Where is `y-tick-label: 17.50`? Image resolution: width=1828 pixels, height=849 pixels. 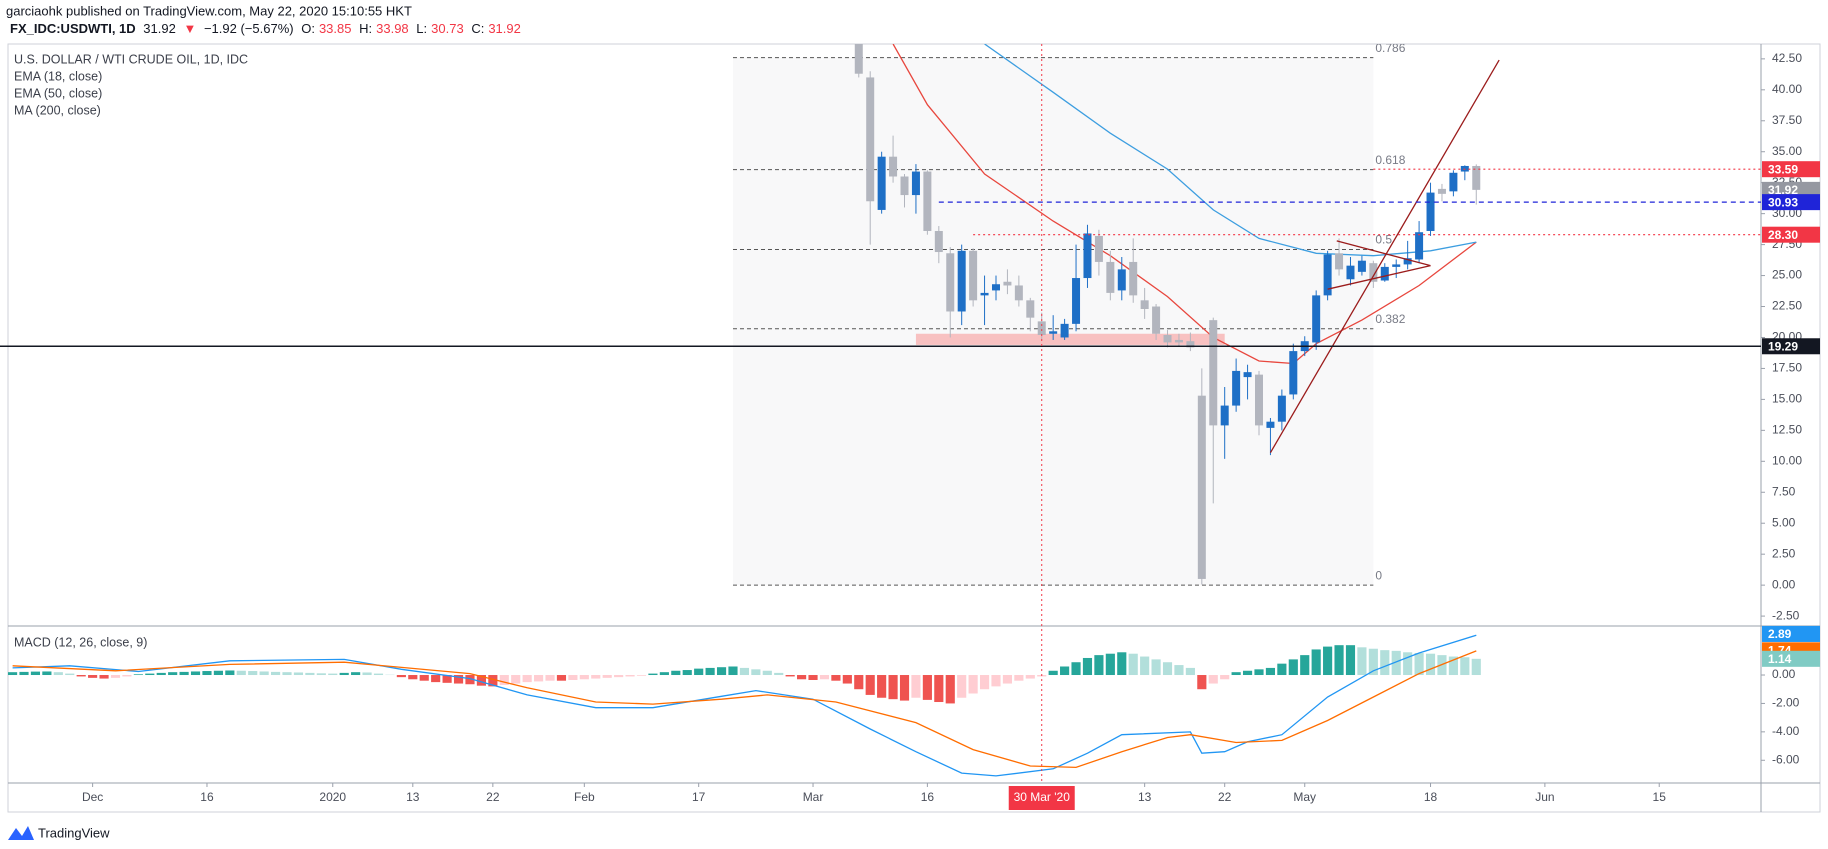
y-tick-label: 17.50 is located at coordinates (1787, 368).